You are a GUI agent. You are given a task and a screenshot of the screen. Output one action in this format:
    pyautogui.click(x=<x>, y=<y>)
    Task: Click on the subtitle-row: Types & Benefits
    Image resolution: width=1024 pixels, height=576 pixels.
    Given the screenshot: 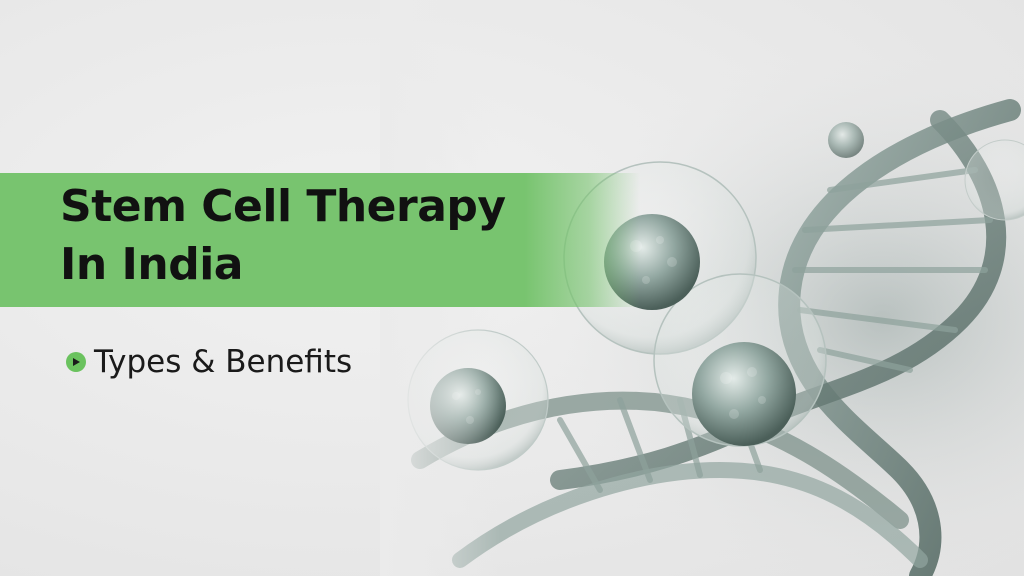 What is the action you would take?
    pyautogui.click(x=209, y=362)
    